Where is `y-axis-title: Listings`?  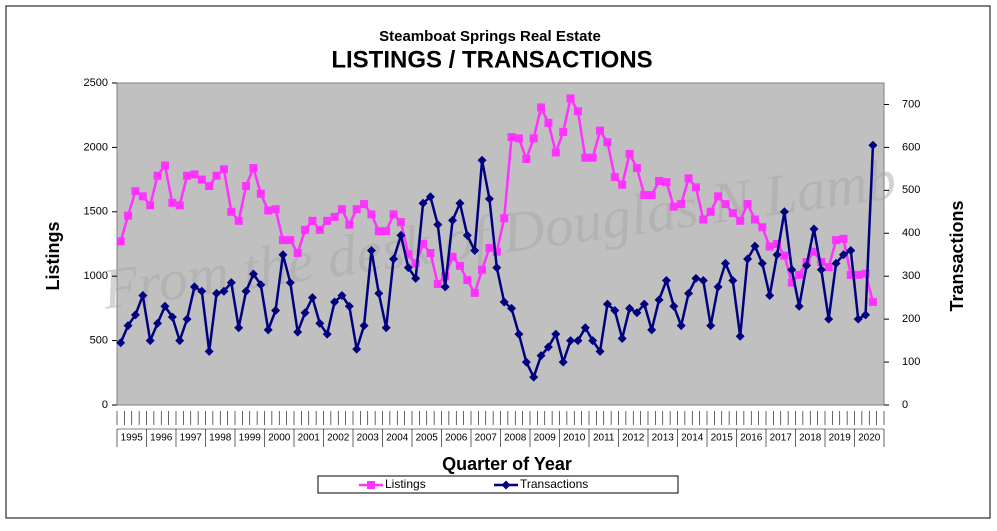
y-axis-title: Listings is located at coordinates (53, 255).